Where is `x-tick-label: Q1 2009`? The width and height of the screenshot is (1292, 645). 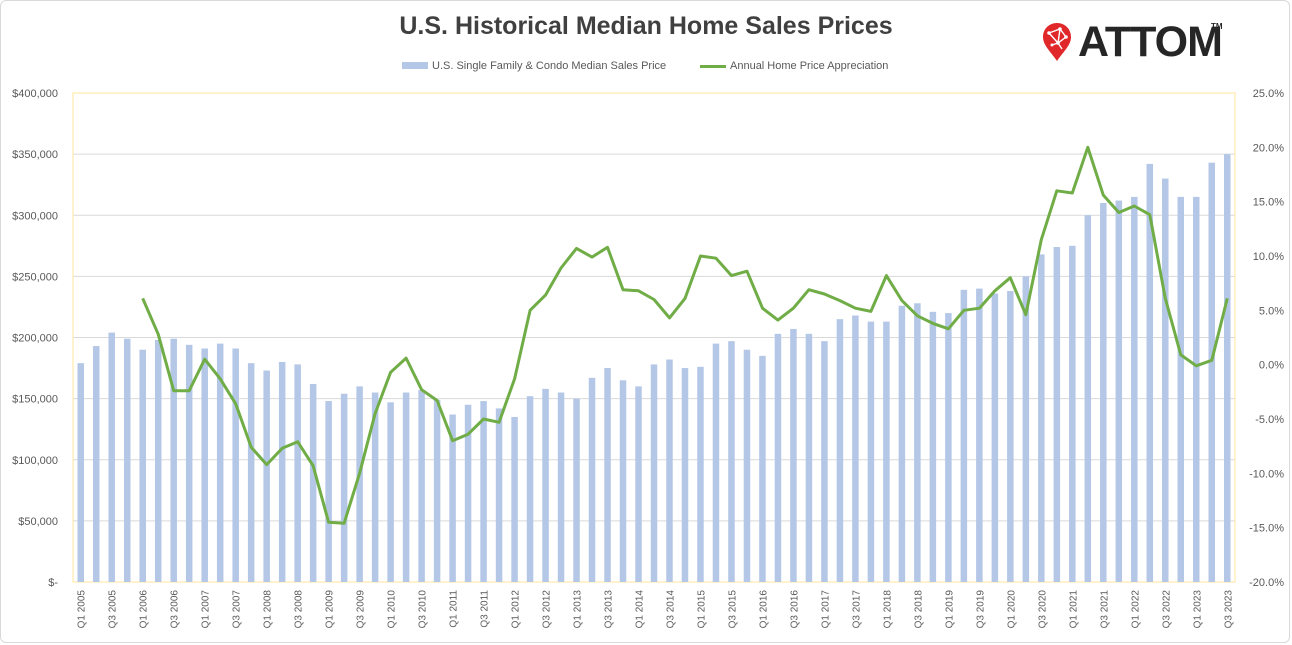 x-tick-label: Q1 2009 is located at coordinates (330, 609).